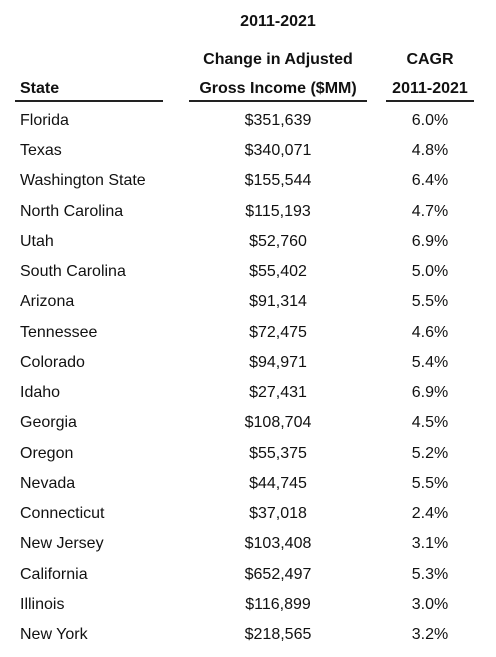 The width and height of the screenshot is (496, 657). What do you see at coordinates (40, 393) in the screenshot?
I see `state-cell: Idaho` at bounding box center [40, 393].